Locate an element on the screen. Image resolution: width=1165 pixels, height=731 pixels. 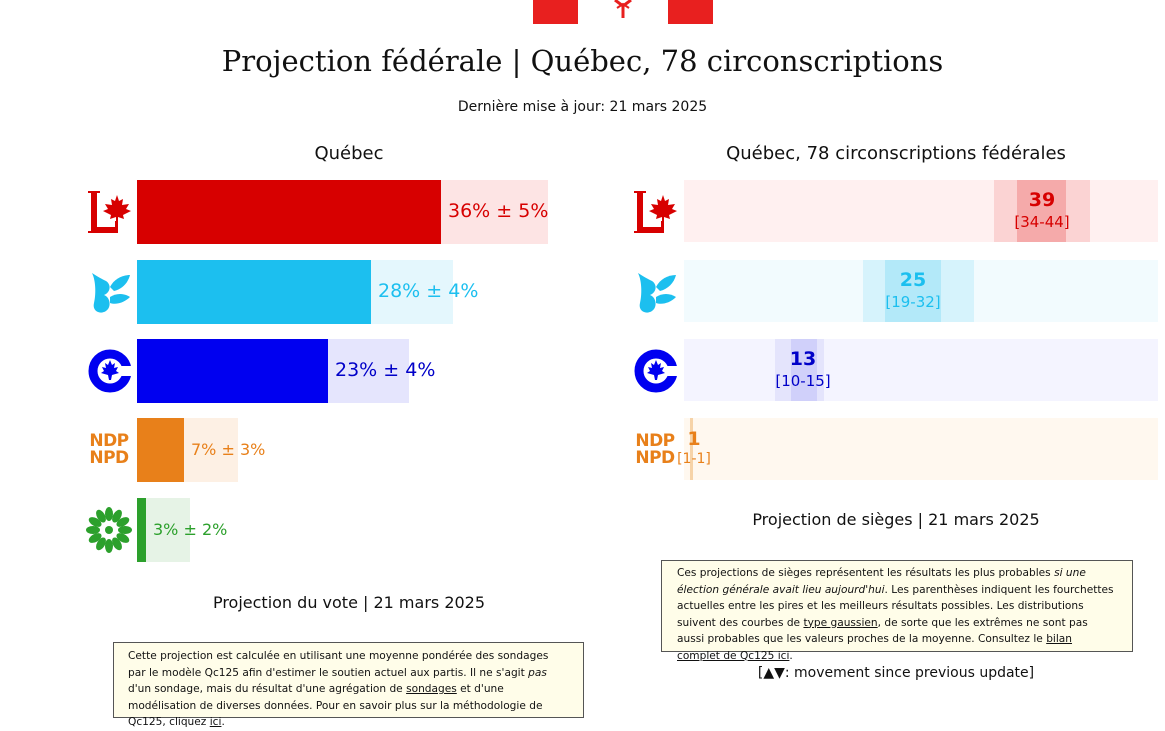
bloc-seat-track is located at coordinates (921, 291).